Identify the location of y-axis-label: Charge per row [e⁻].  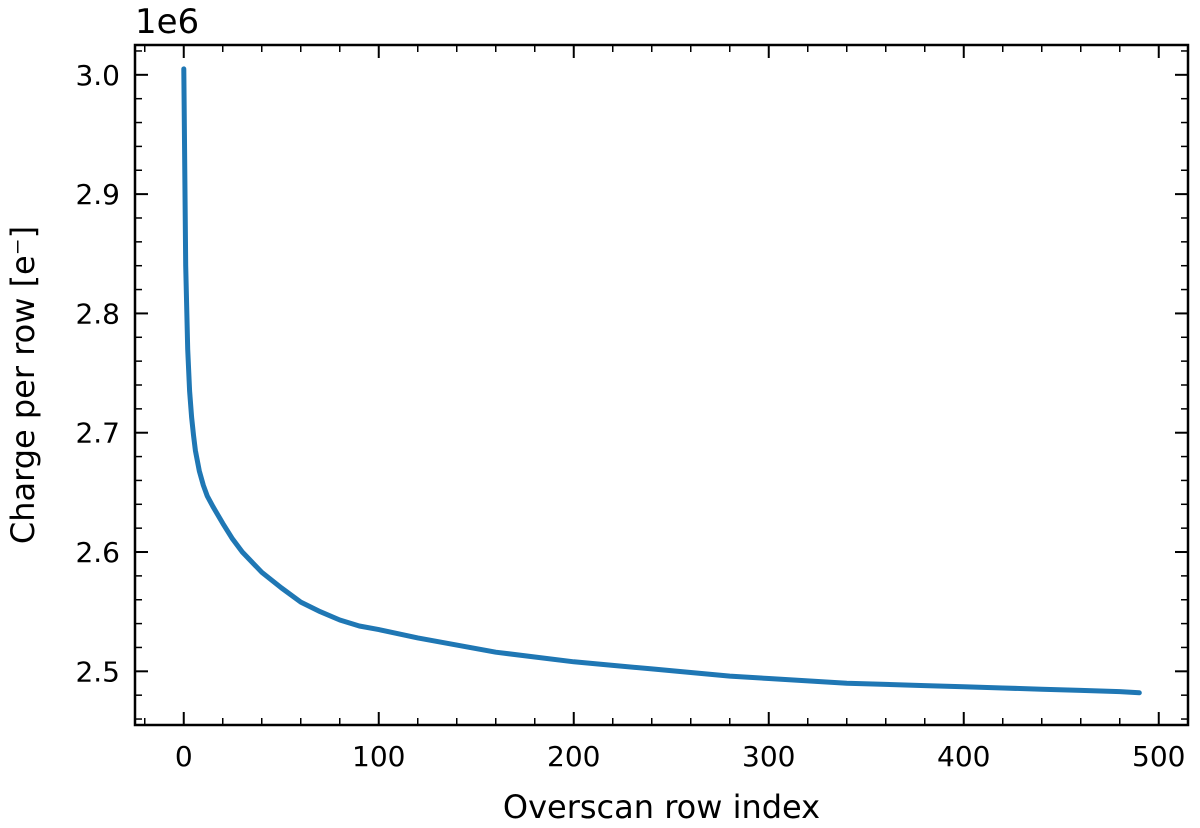
(23, 385).